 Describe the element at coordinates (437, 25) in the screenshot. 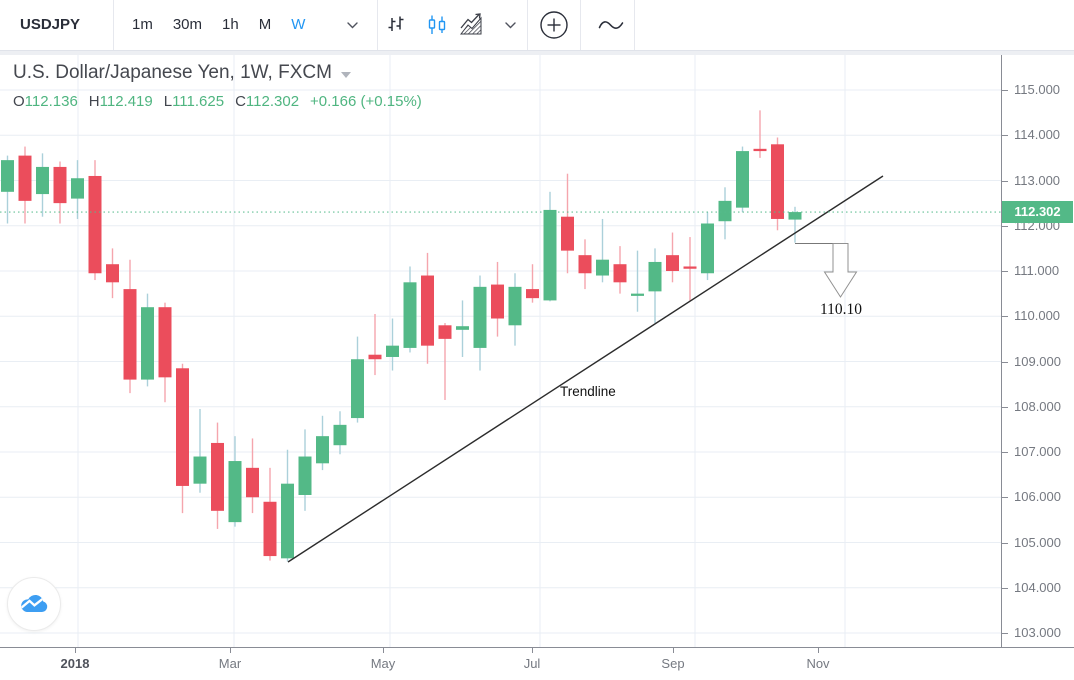

I see `candles-chart-icon` at that location.